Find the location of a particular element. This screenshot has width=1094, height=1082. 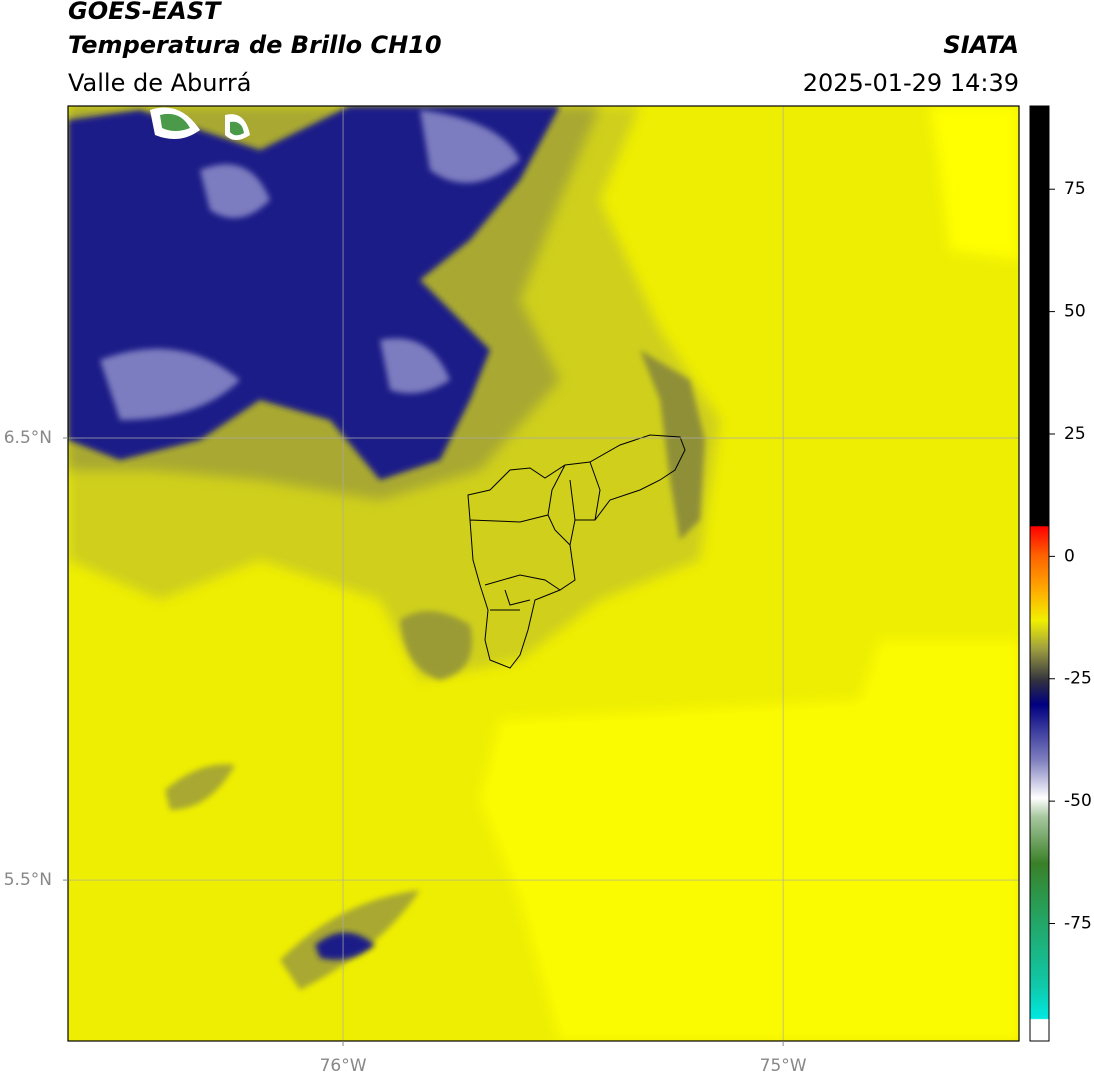

colorbar is located at coordinates (1039, 573).